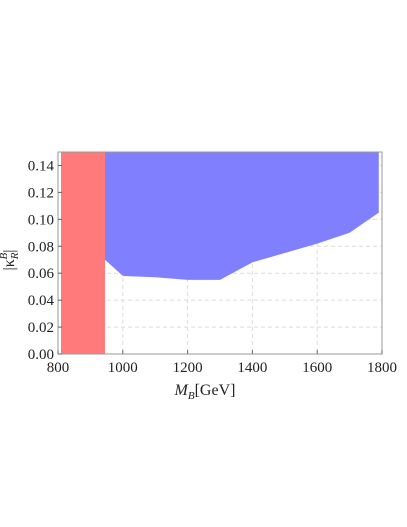 The width and height of the screenshot is (407, 527). I want to click on x-tick-label: 800, so click(58, 368).